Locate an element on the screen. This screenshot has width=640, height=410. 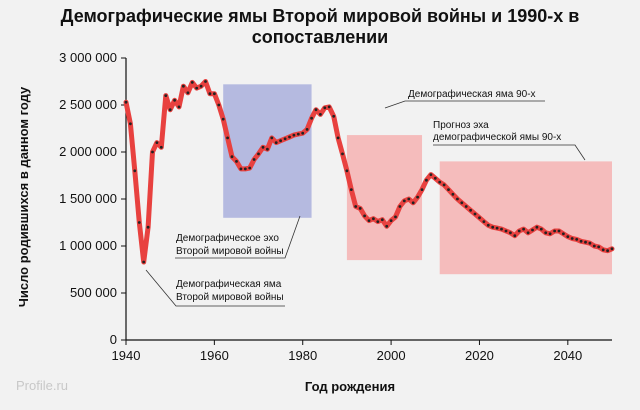
leader-90s-forecast is located at coordinates (509, 152).